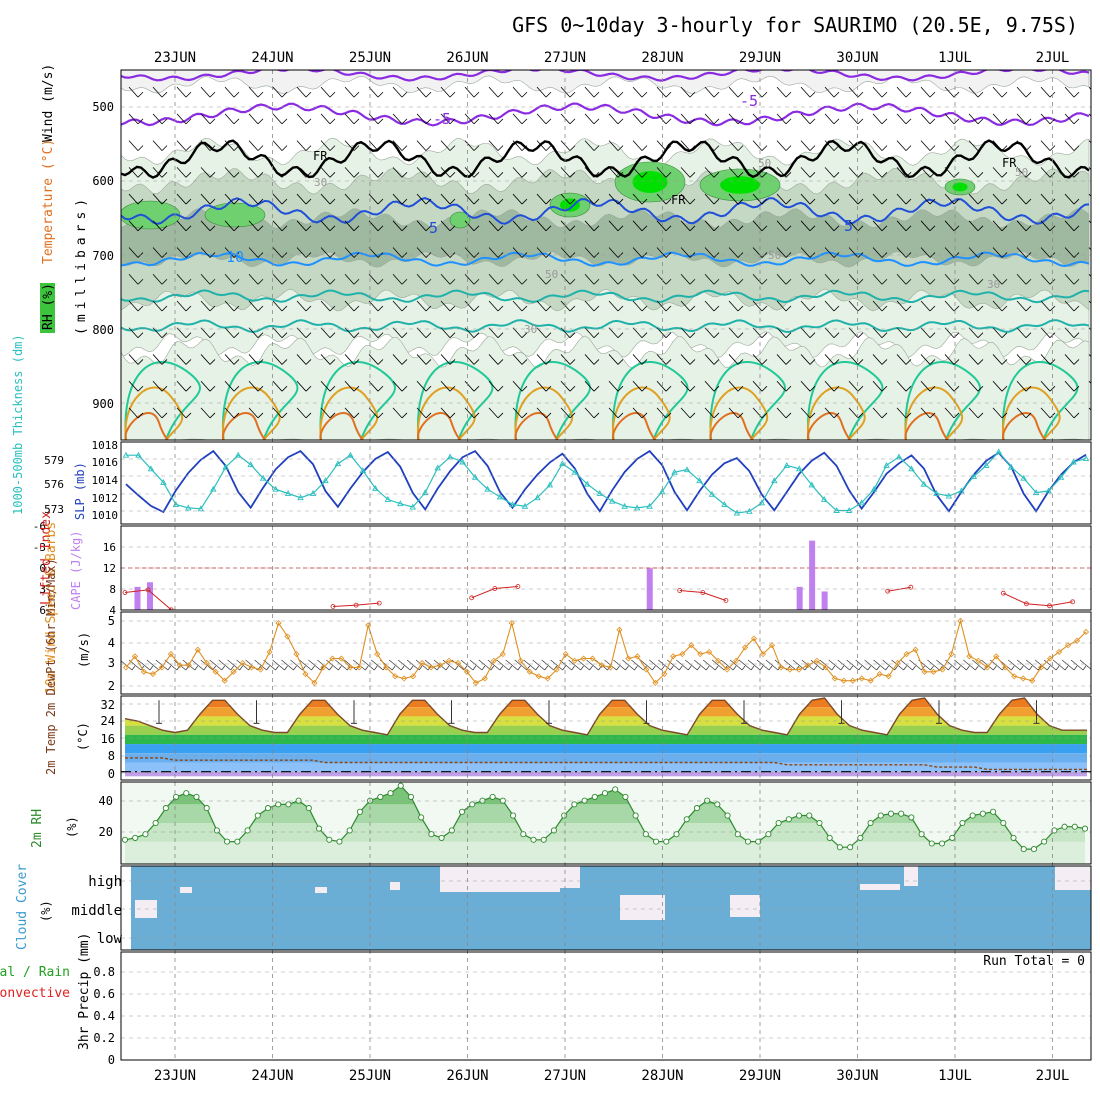  I want to click on tick-label: 3, so click(111, 663).